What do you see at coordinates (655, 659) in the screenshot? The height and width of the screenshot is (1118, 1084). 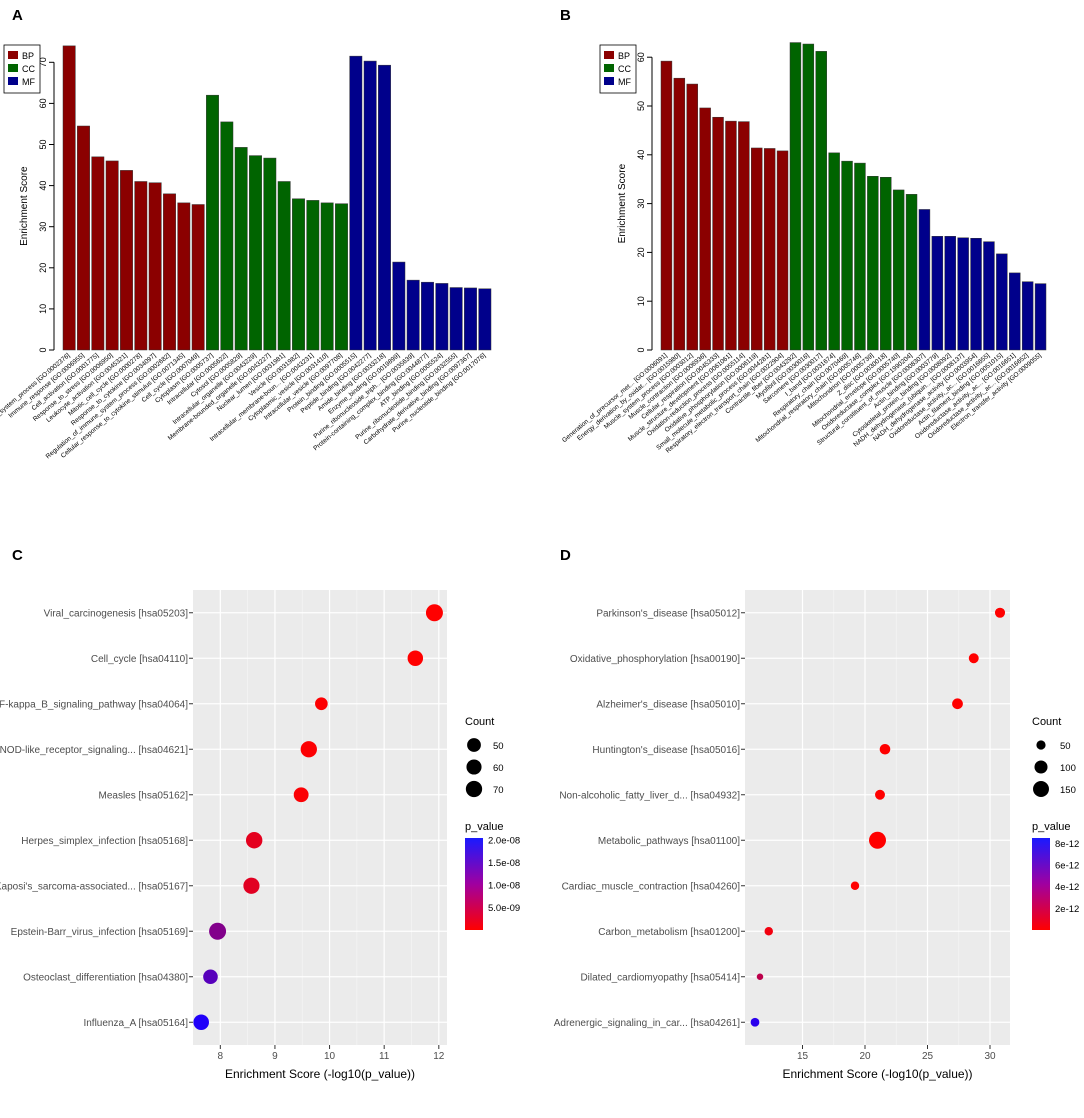 I see `y-tick-label: Oxidative_phosphorylation [hsa00190]` at bounding box center [655, 659].